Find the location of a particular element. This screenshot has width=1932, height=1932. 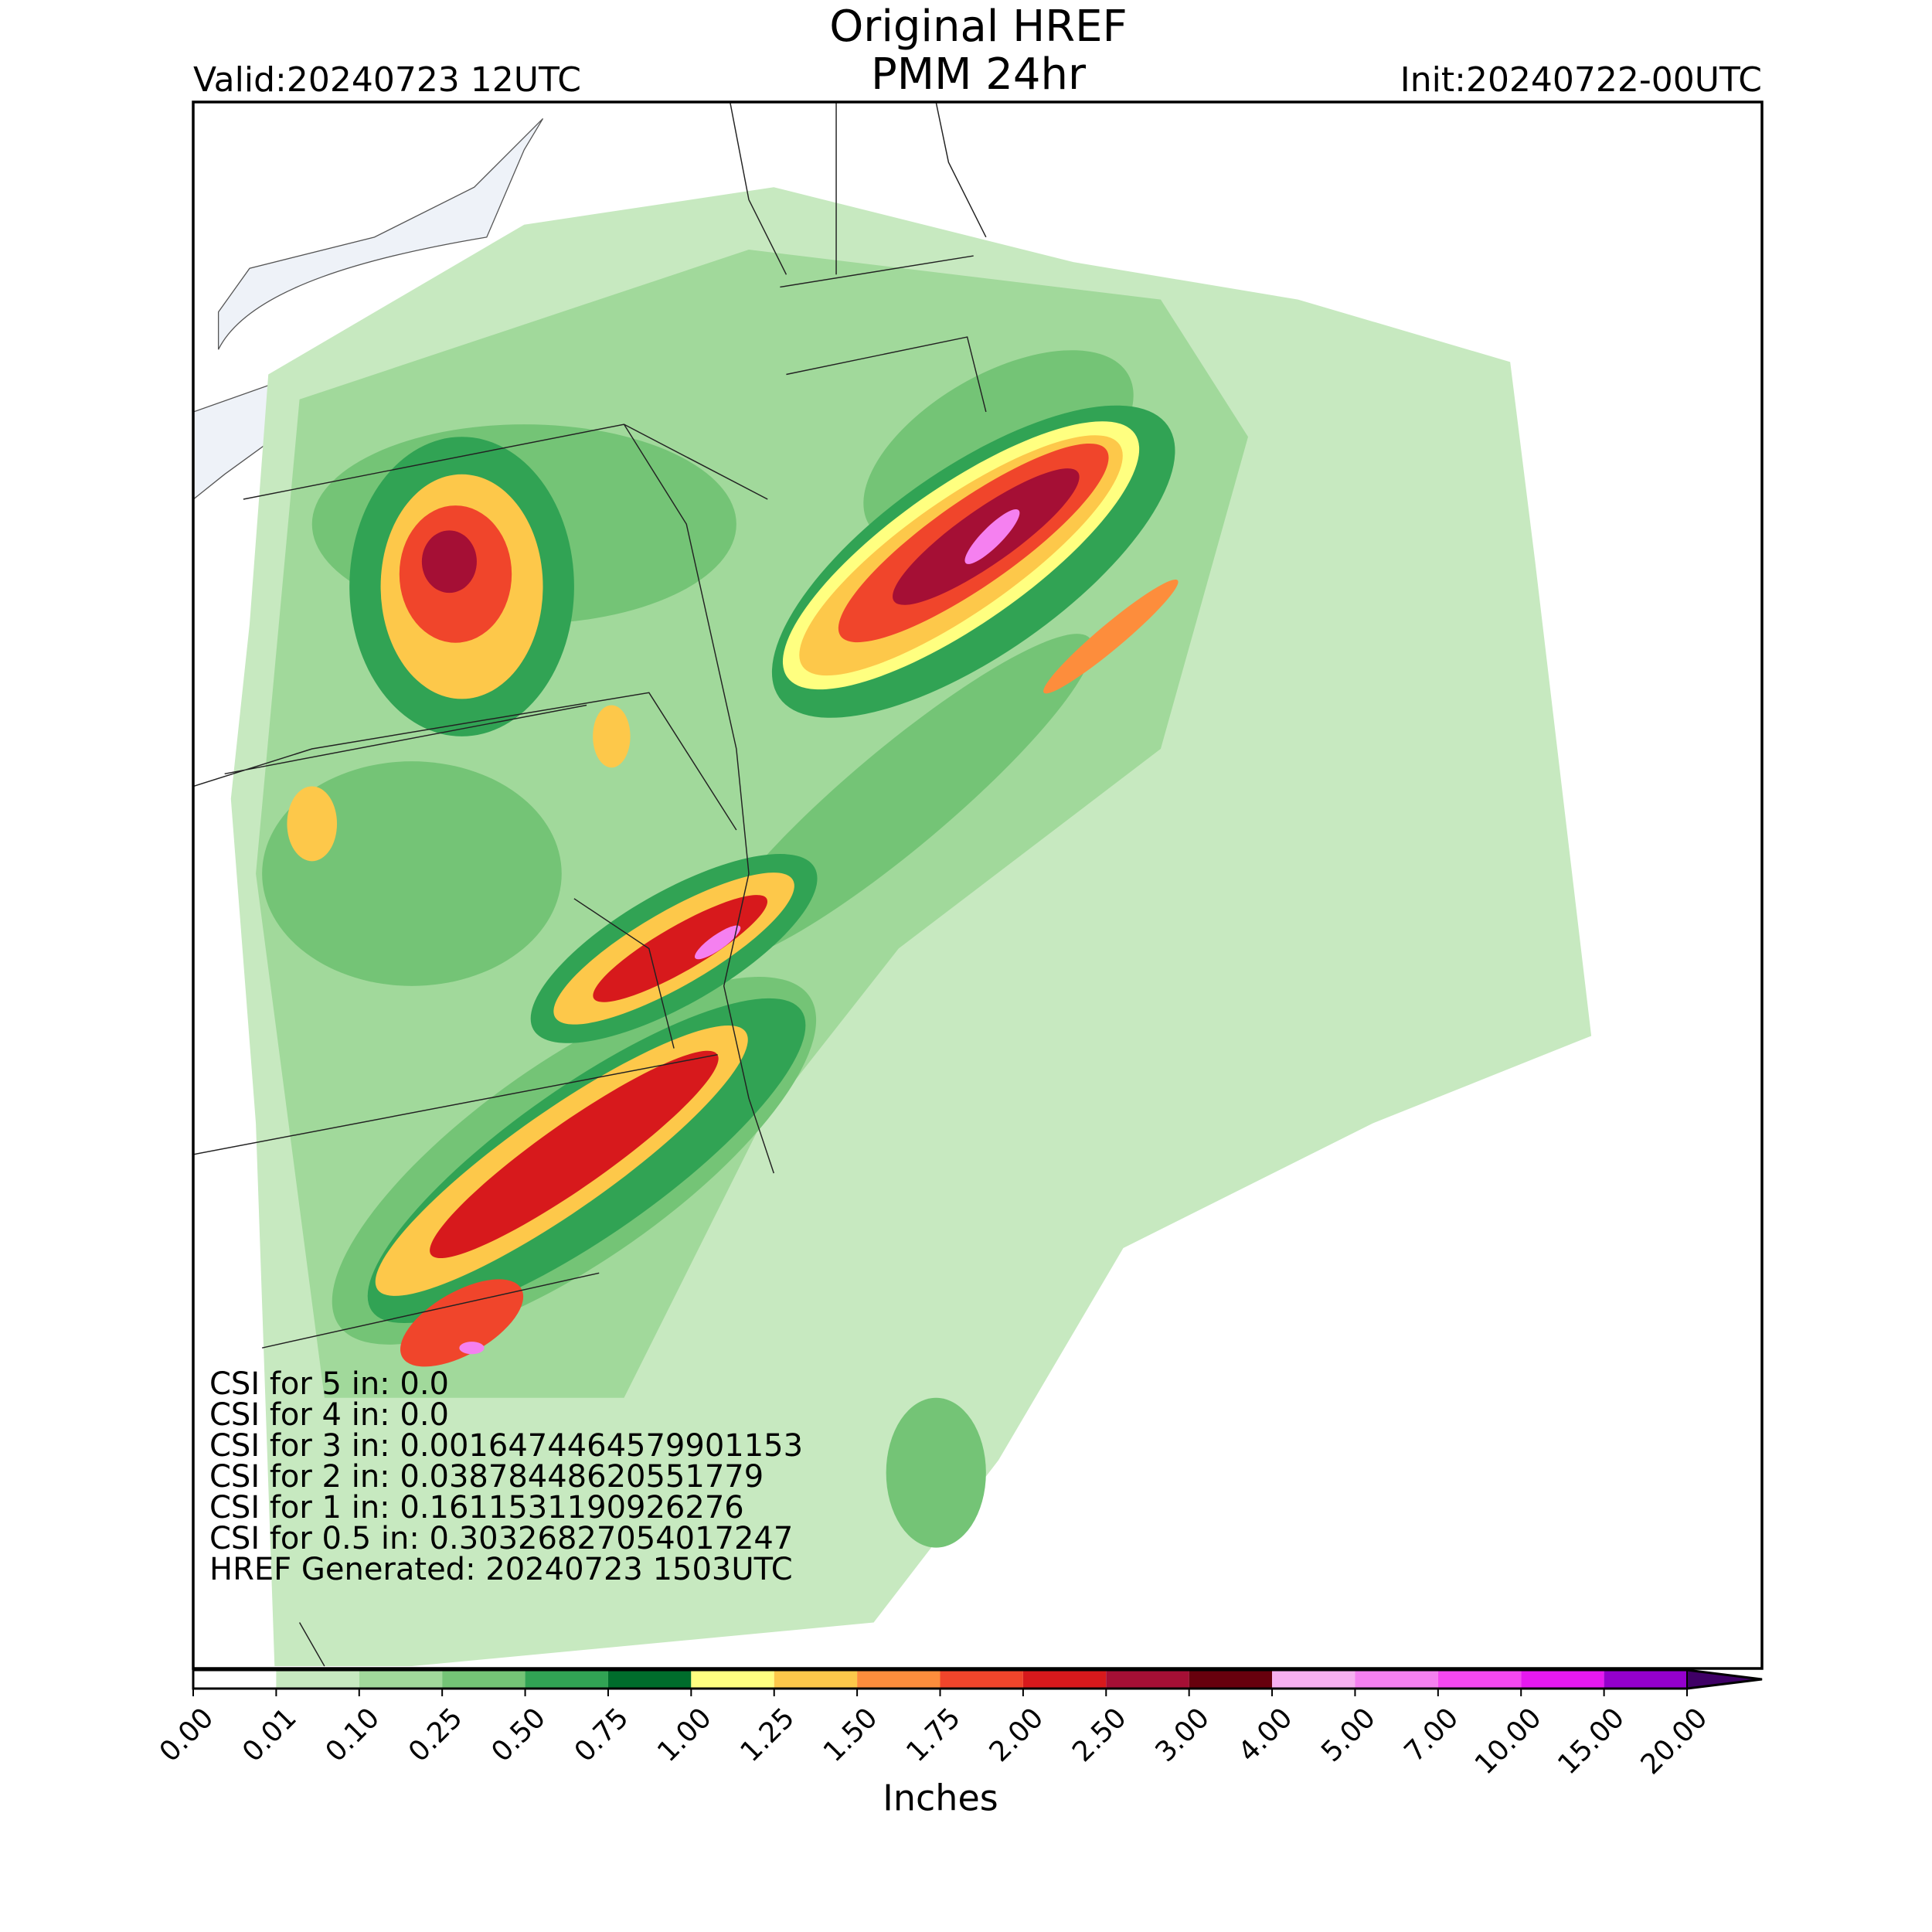

colorbar-tick-label: 0.01 is located at coordinates (269, 1735).